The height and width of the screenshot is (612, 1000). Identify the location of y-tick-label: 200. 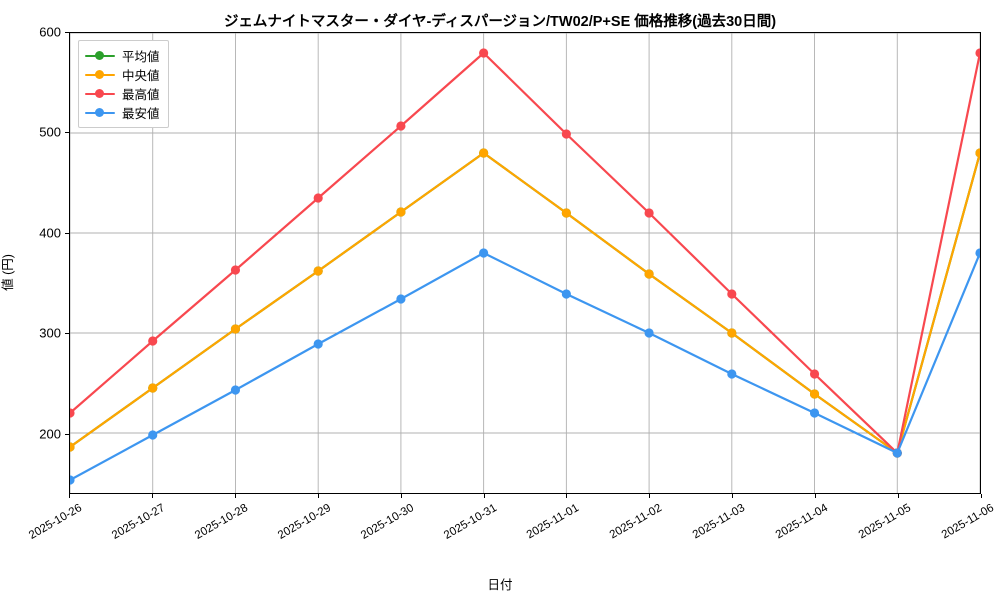
(50, 434).